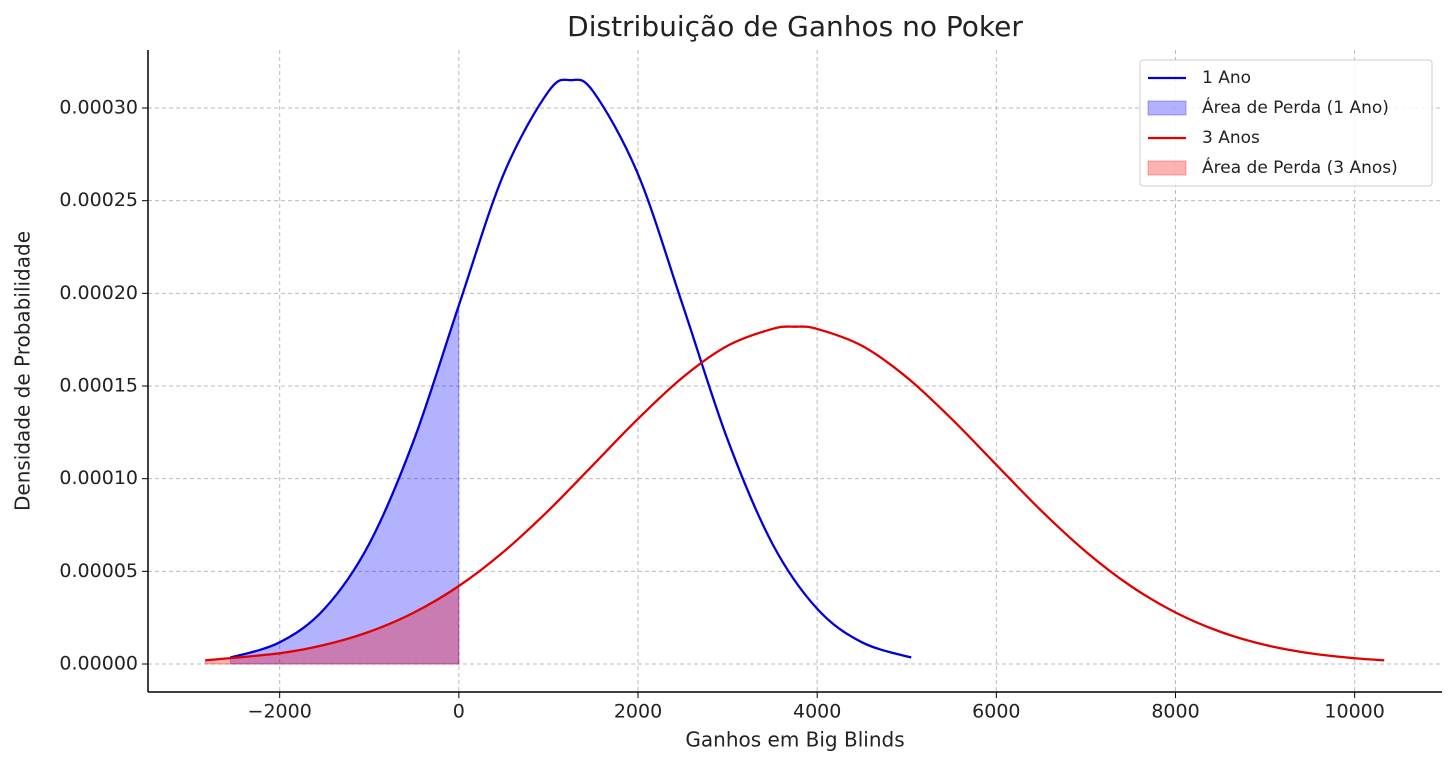 Image resolution: width=1456 pixels, height=767 pixels. I want to click on x-tick-label: 4000, so click(817, 712).